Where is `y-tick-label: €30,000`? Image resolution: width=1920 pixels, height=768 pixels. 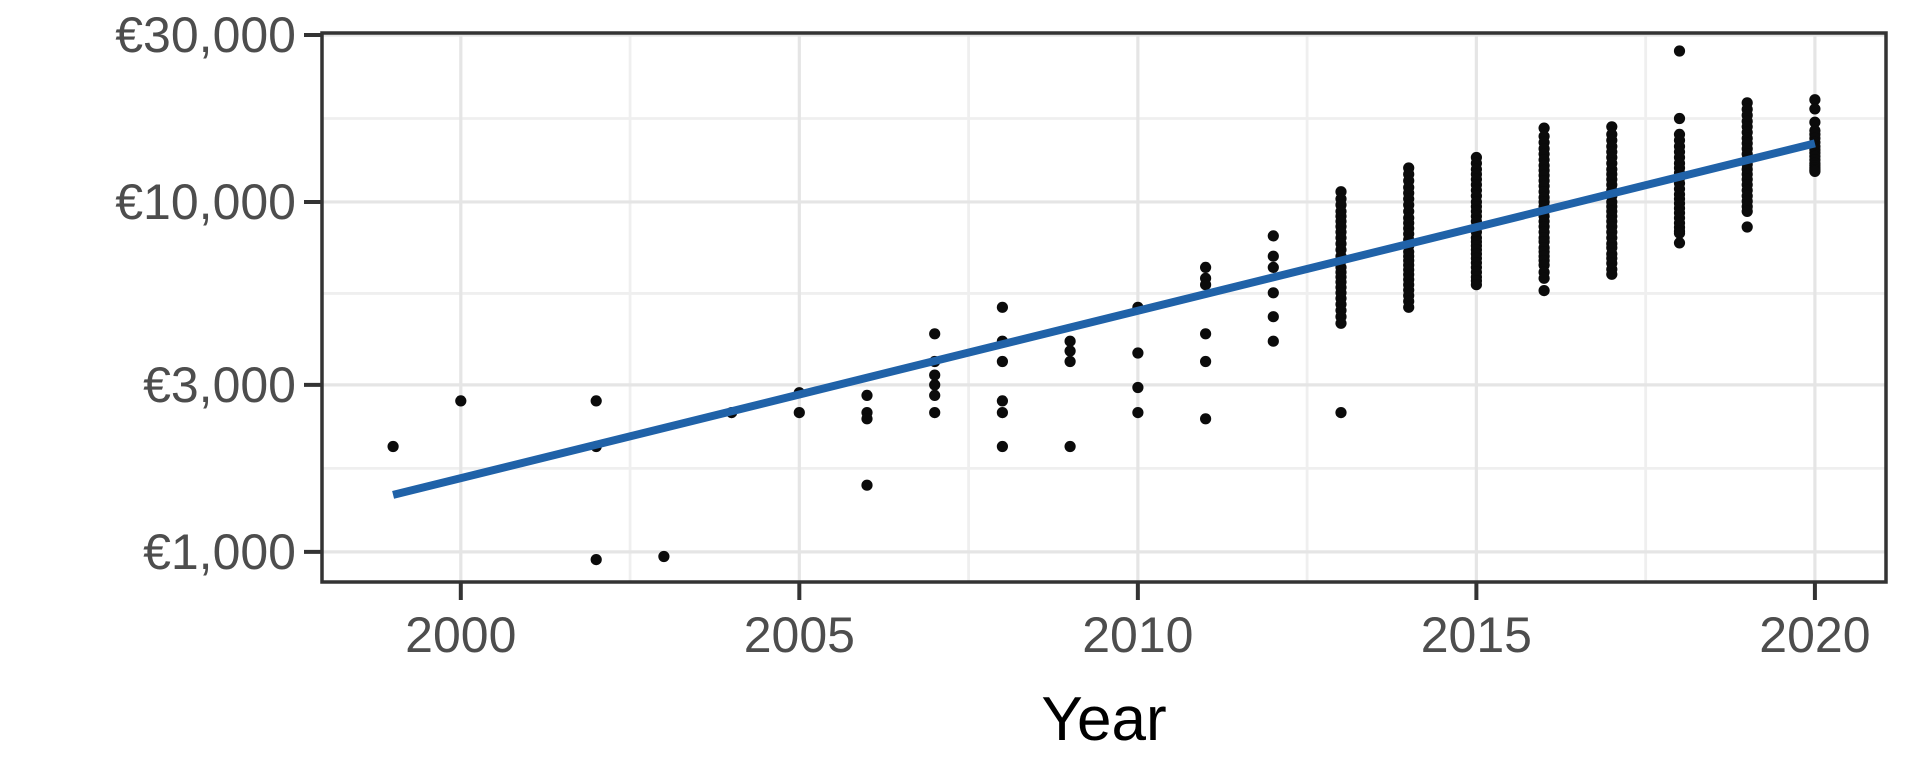 y-tick-label: €30,000 is located at coordinates (205, 35).